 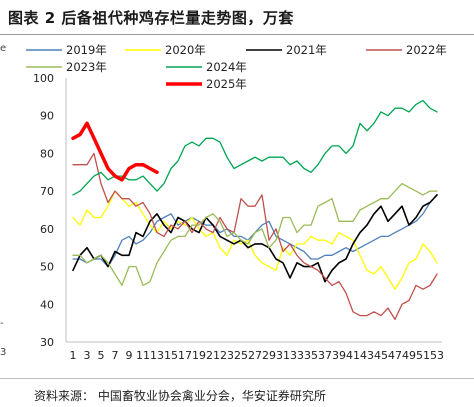 I want to click on edge-mark-bottom: 3, so click(x=3, y=352).